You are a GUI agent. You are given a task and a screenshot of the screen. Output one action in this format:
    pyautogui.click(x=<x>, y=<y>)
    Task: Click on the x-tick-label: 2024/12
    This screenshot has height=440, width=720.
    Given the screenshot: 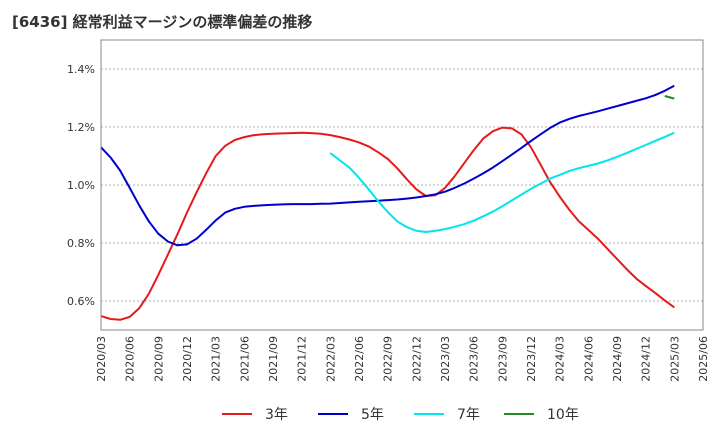 What is the action you would take?
    pyautogui.click(x=646, y=359)
    